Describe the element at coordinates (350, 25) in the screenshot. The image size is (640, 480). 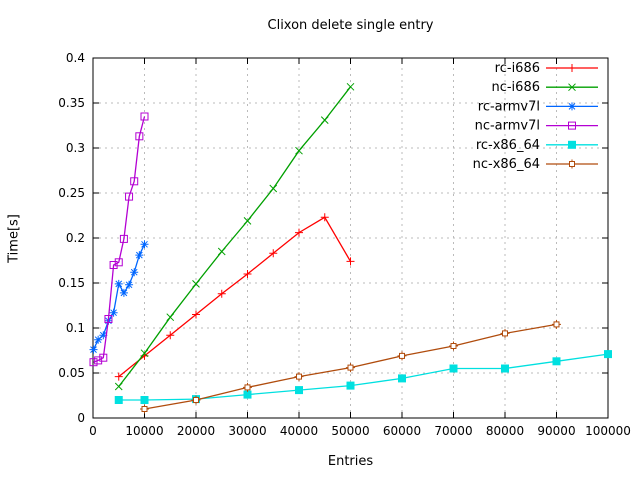
I see `chart-title: Clixon delete single entry` at that location.